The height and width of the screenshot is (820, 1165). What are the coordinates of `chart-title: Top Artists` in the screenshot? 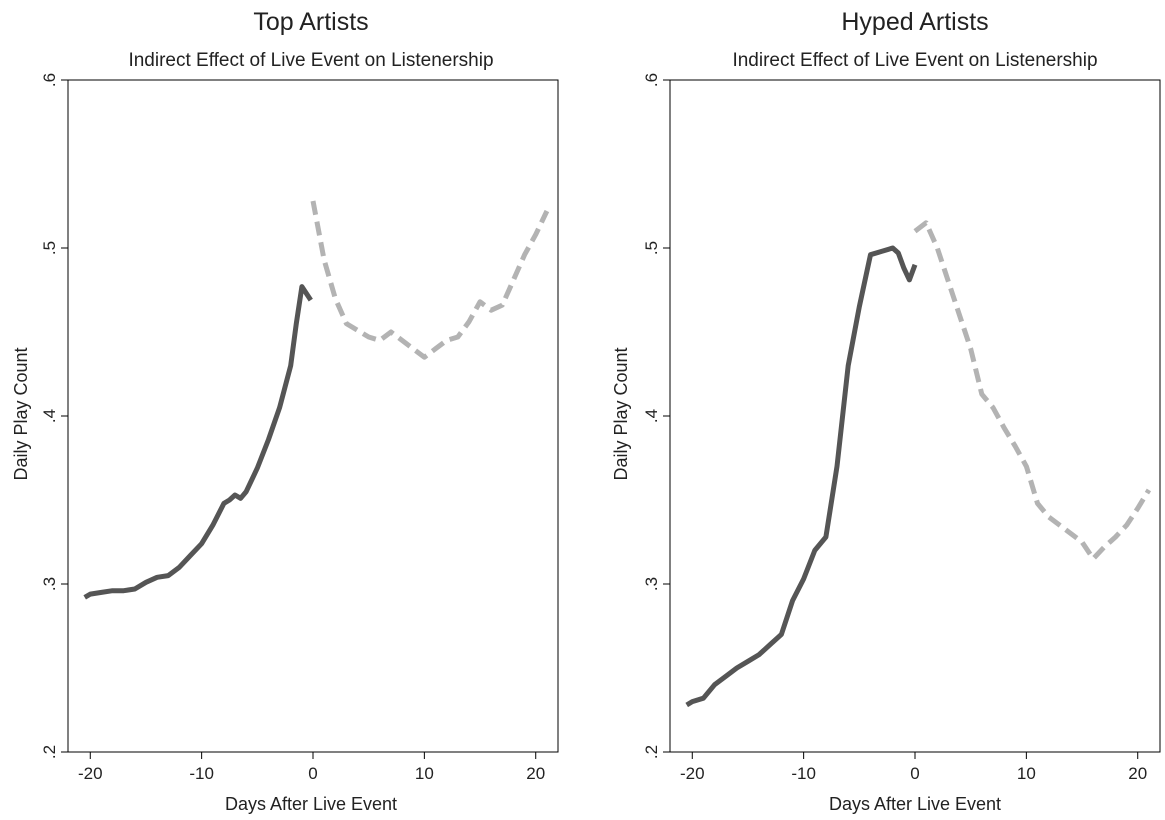 It's located at (310, 22).